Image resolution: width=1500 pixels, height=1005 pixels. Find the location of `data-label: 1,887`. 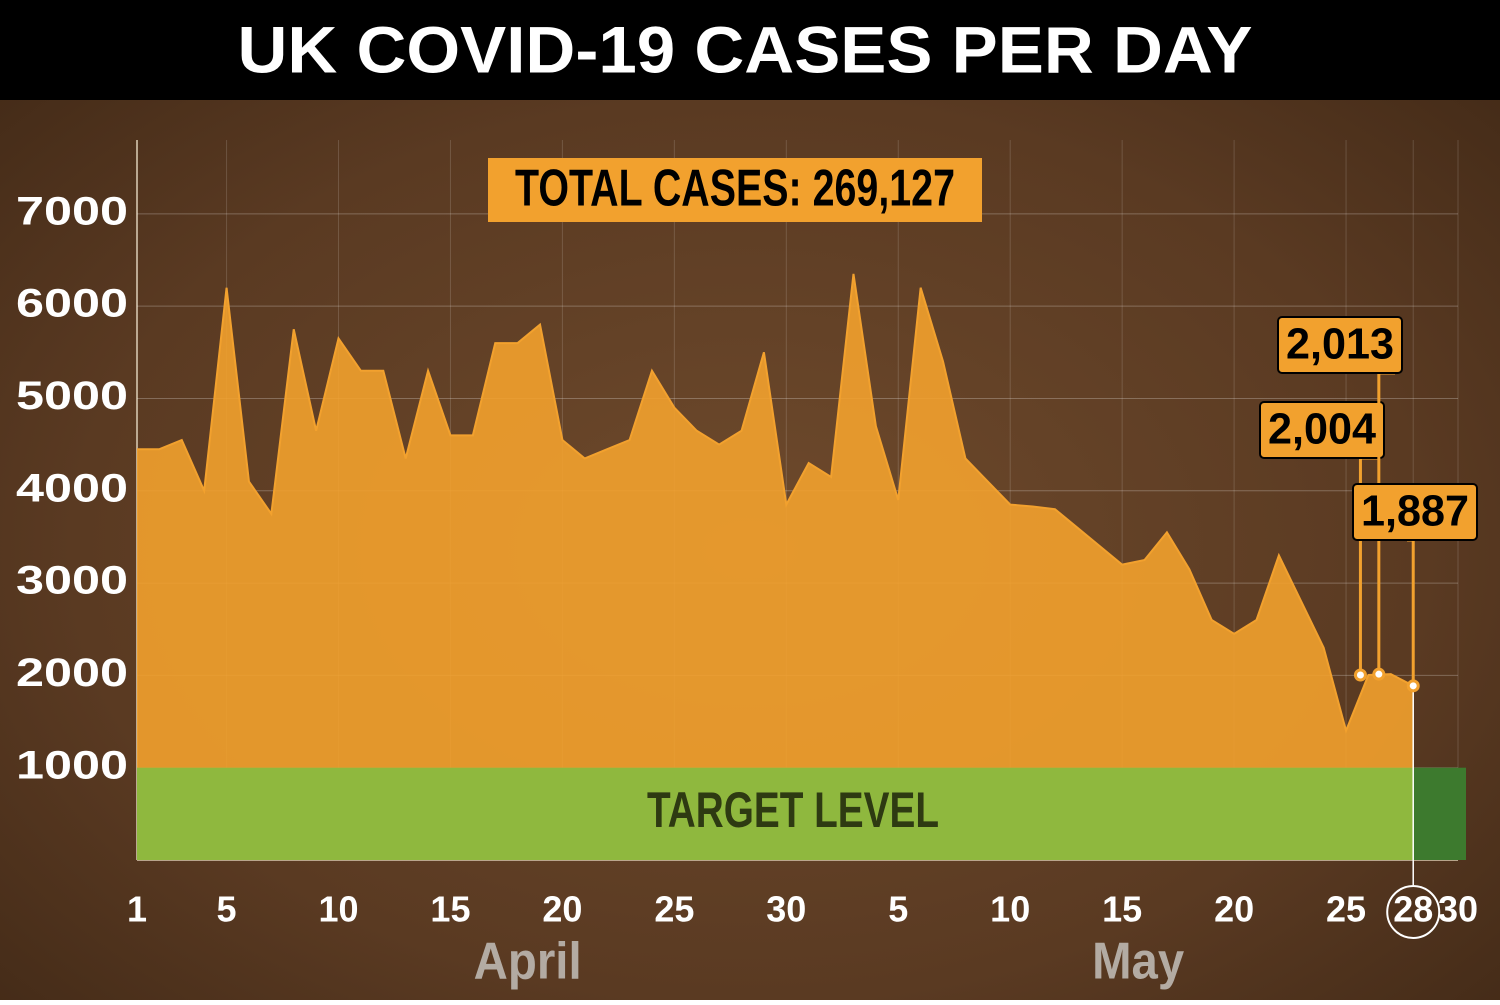

data-label: 1,887 is located at coordinates (1415, 511).